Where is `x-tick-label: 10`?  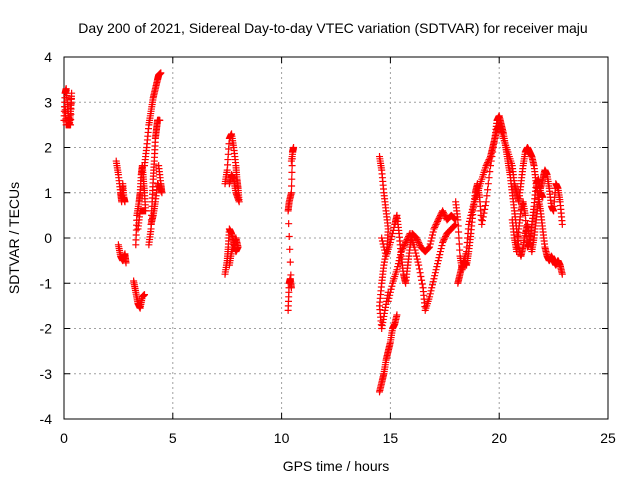 x-tick-label: 10 is located at coordinates (282, 438).